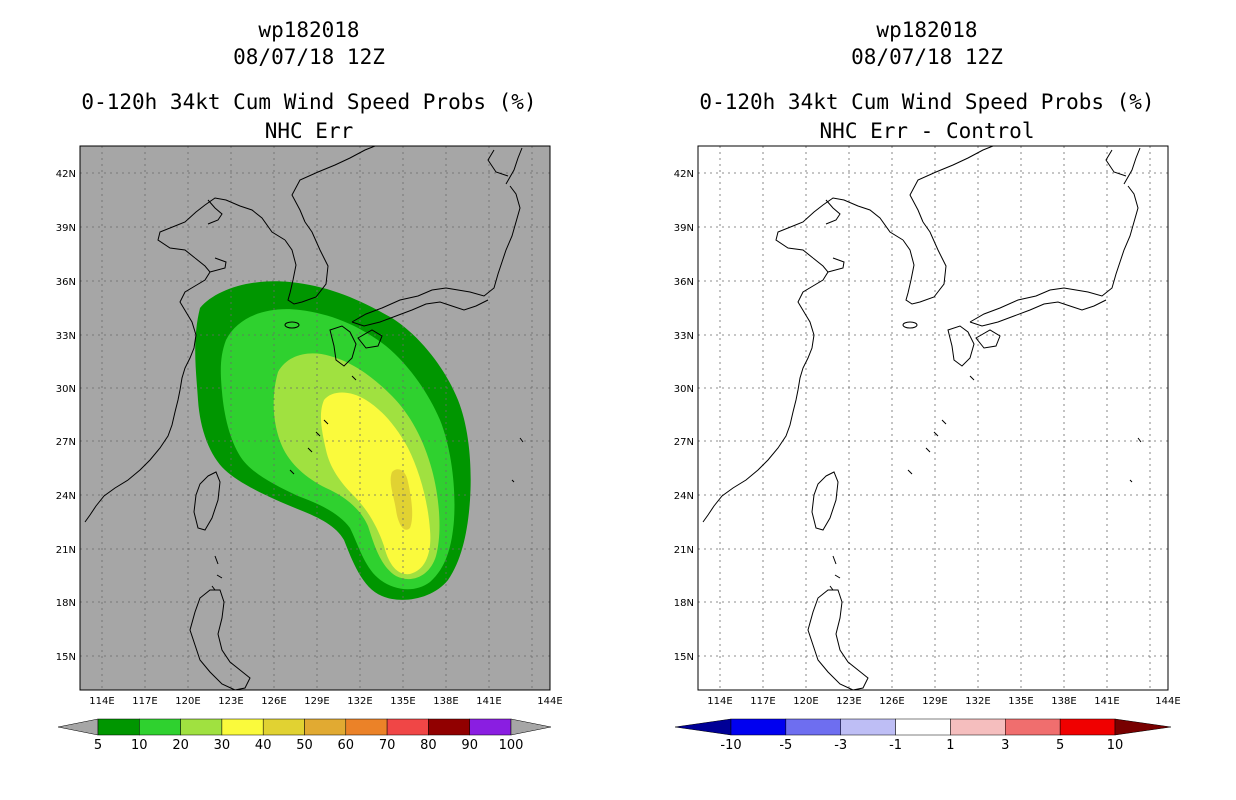 Image resolution: width=1236 pixels, height=800 pixels. What do you see at coordinates (840, 745) in the screenshot?
I see `colorbar-label: -3` at bounding box center [840, 745].